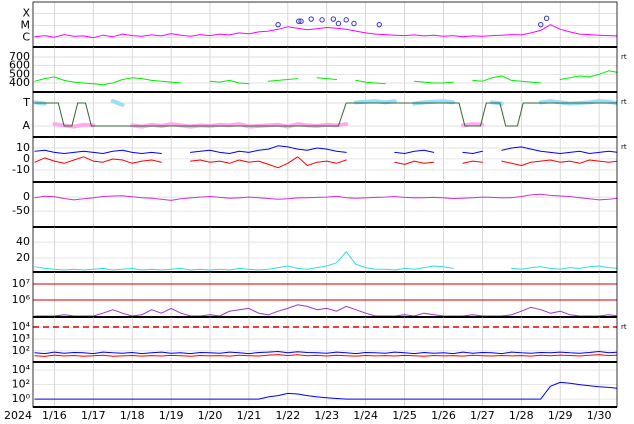 The image size is (634, 424). I want to click on y-tick-label: 600, so click(19, 65).